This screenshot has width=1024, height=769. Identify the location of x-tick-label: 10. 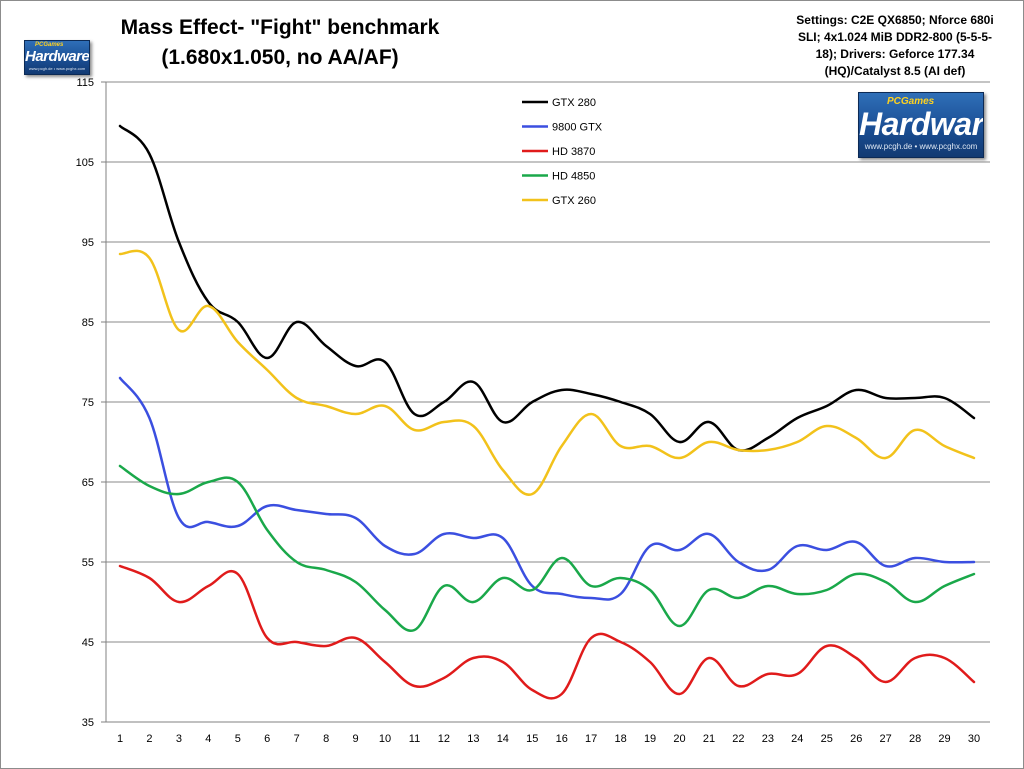
(385, 739).